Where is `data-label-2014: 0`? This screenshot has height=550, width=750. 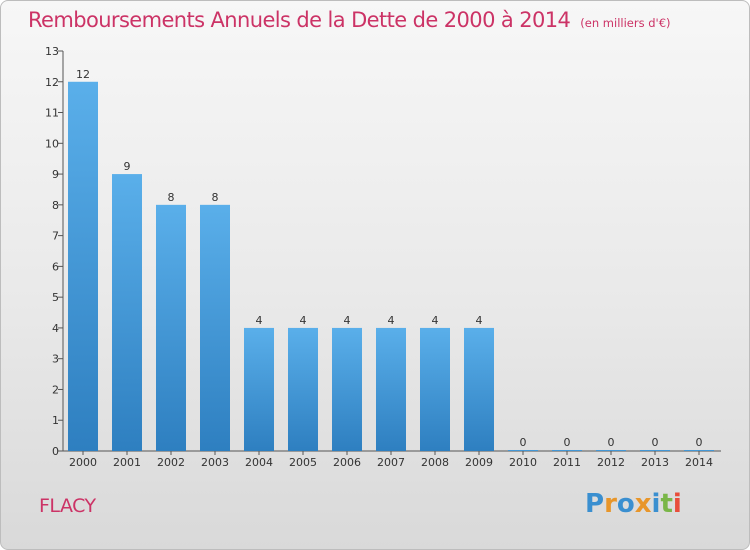
data-label-2014: 0 is located at coordinates (699, 442).